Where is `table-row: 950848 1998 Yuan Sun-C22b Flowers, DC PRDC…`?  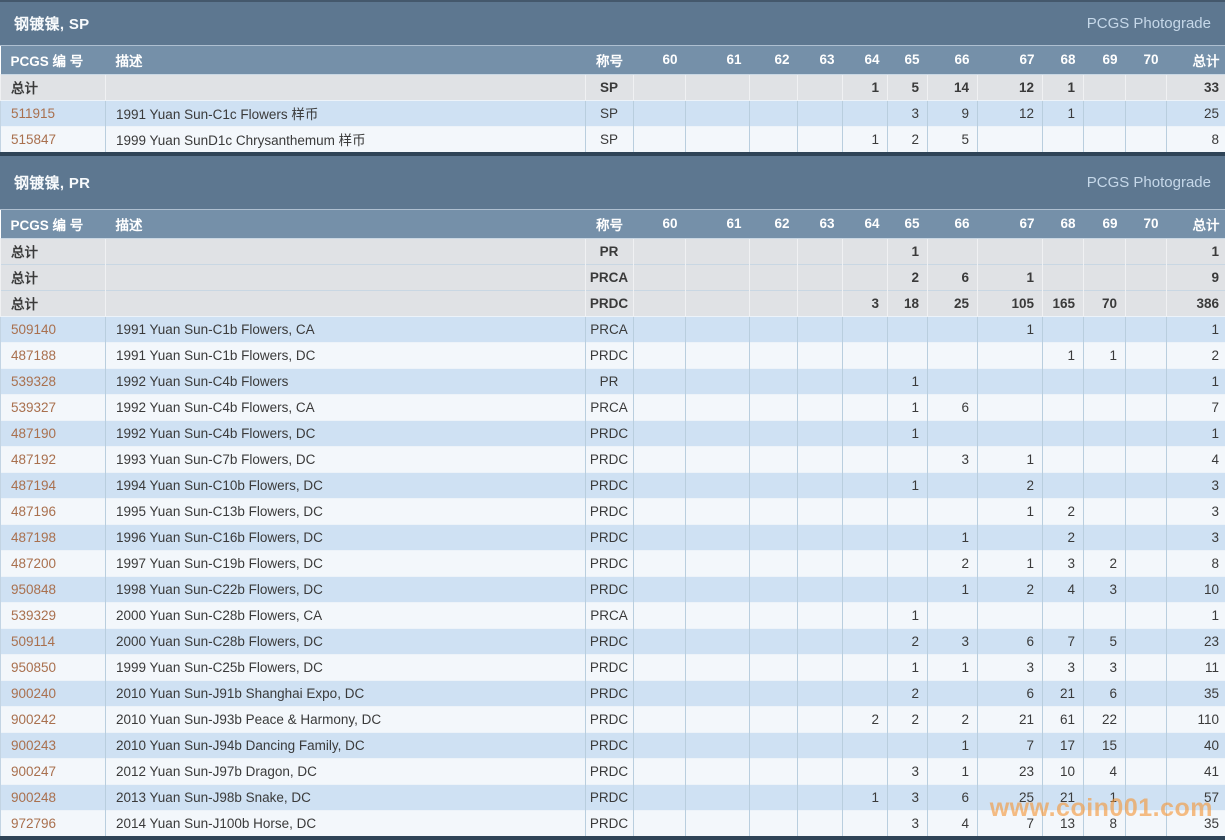
table-row: 950848 1998 Yuan Sun-C22b Flowers, DC PRDC… is located at coordinates (612, 588).